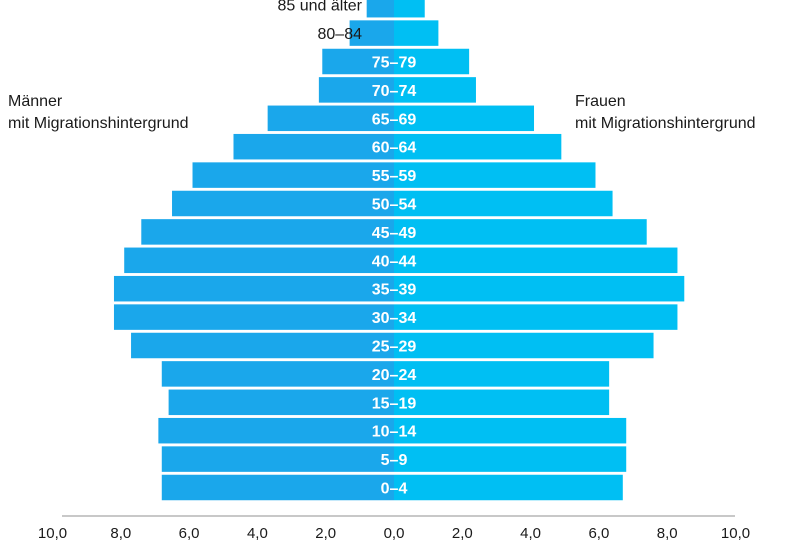 The image size is (789, 542). Describe the element at coordinates (394, 205) in the screenshot. I see `age-label-10: 50–54` at that location.